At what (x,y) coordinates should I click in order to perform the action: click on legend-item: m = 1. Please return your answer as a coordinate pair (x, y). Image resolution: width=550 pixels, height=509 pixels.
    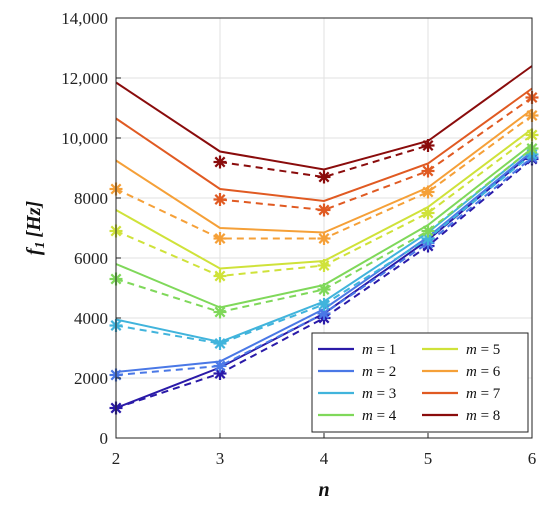
    Looking at the image, I should click on (357, 350).